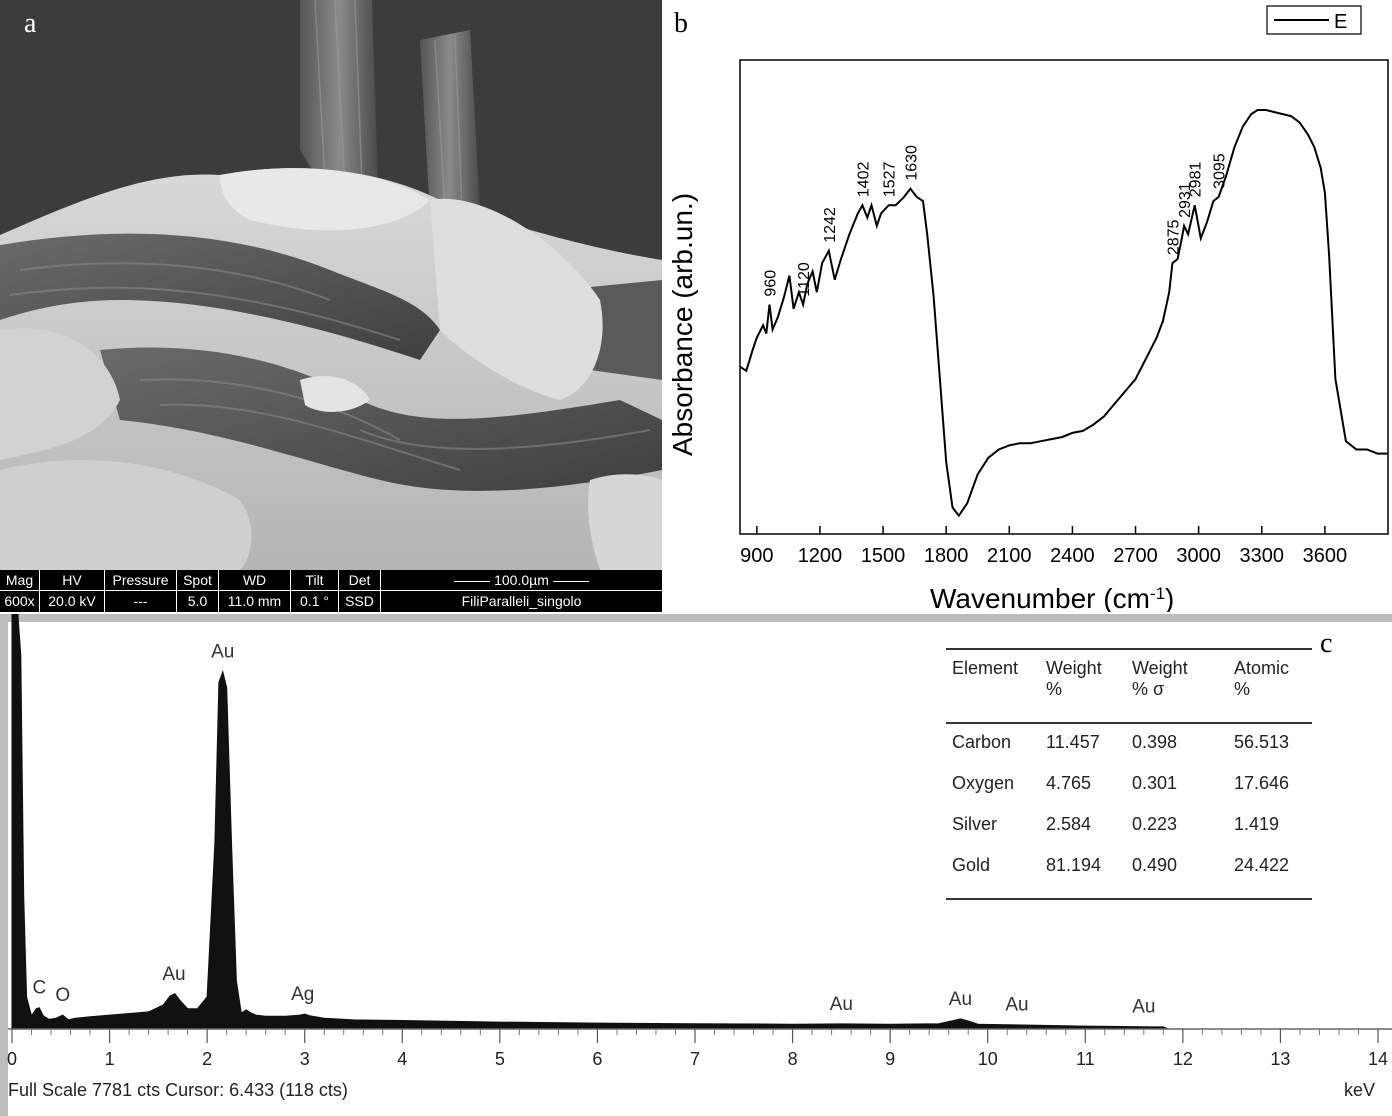  What do you see at coordinates (946, 556) in the screenshot?
I see `ftir-x-tick-label: 1800` at bounding box center [946, 556].